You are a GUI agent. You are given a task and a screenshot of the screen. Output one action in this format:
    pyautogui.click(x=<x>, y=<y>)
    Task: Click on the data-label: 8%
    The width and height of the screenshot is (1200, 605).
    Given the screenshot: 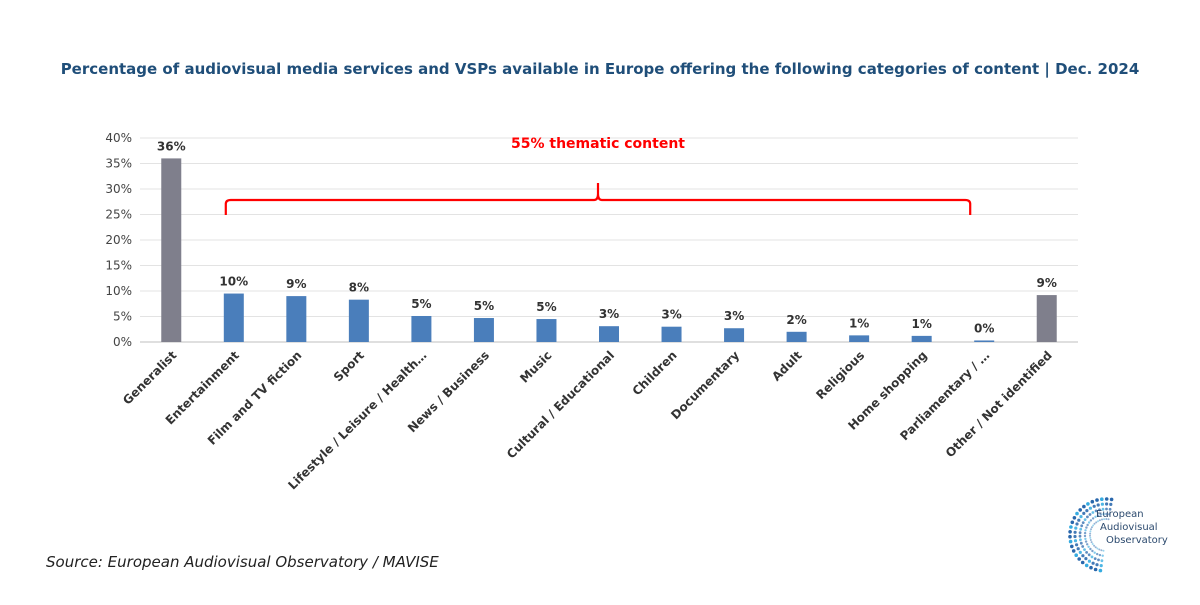 What is the action you would take?
    pyautogui.click(x=359, y=288)
    